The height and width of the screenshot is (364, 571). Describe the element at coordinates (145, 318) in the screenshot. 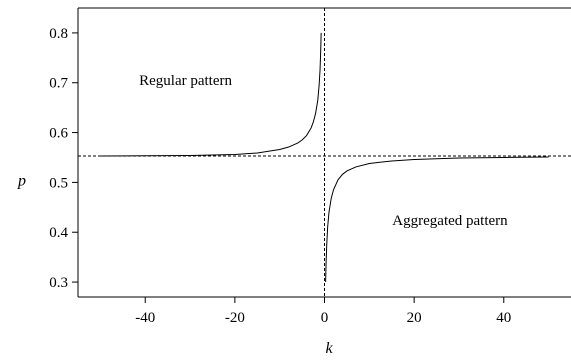

I see `x-tick-label-0: -40` at that location.